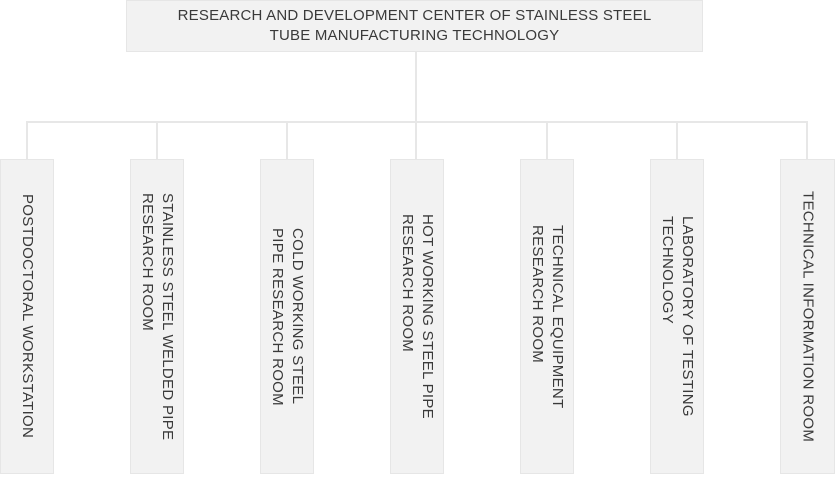 Image resolution: width=835 pixels, height=479 pixels. I want to click on node-label: POSTDOCTORAL WORKSTATION, so click(27, 316).